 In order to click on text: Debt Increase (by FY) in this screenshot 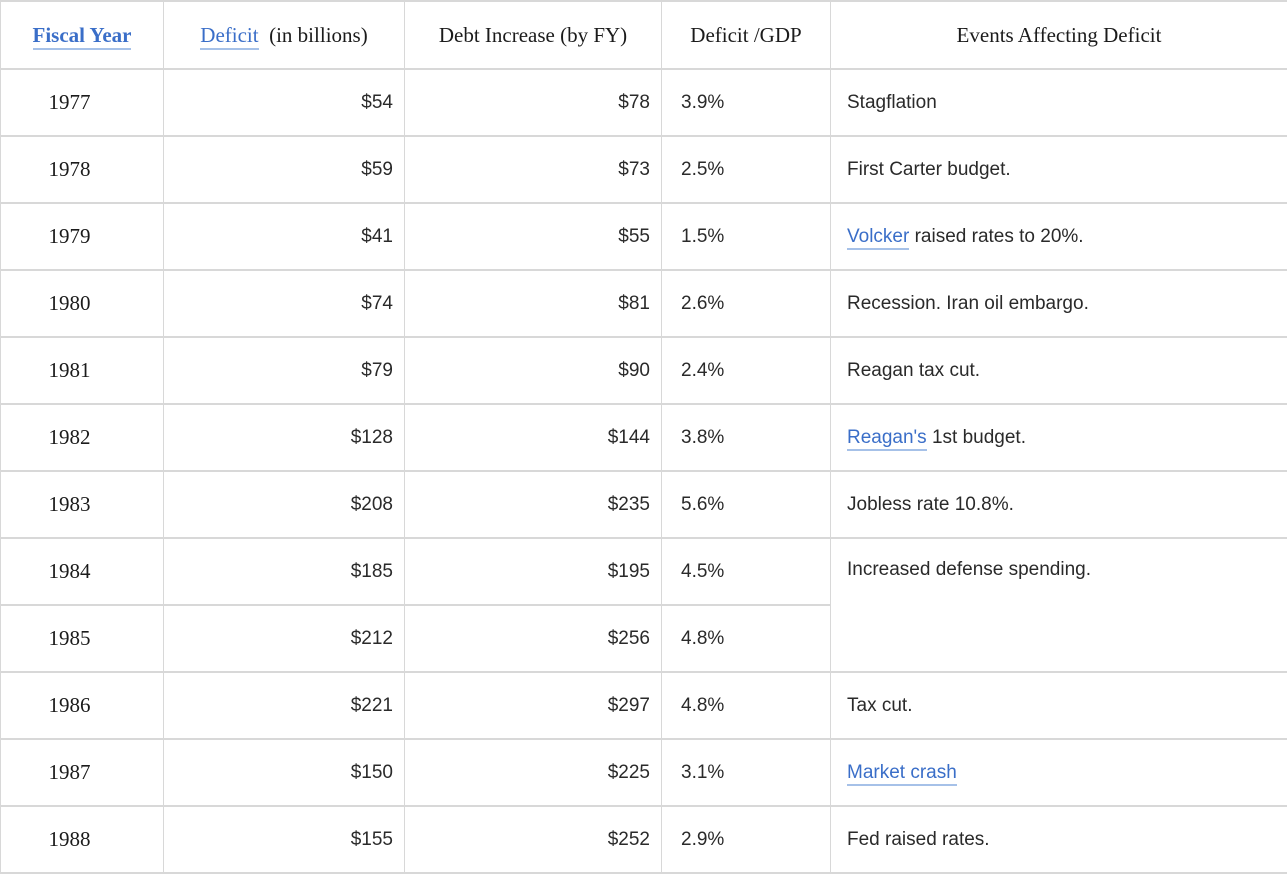, I will do `click(533, 34)`.